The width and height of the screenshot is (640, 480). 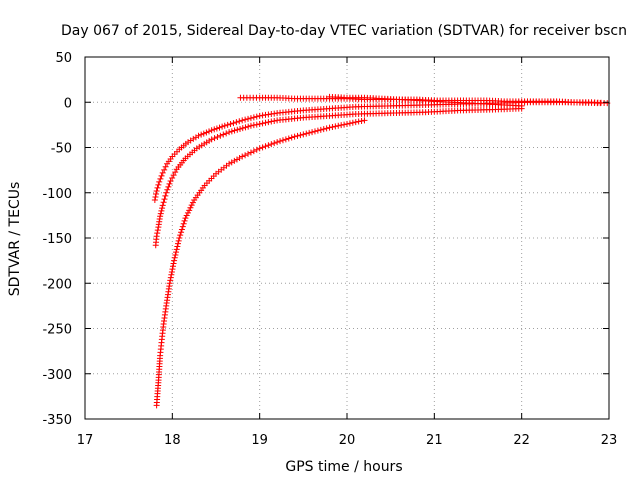 What do you see at coordinates (347, 440) in the screenshot?
I see `x-tick-label: 20` at bounding box center [347, 440].